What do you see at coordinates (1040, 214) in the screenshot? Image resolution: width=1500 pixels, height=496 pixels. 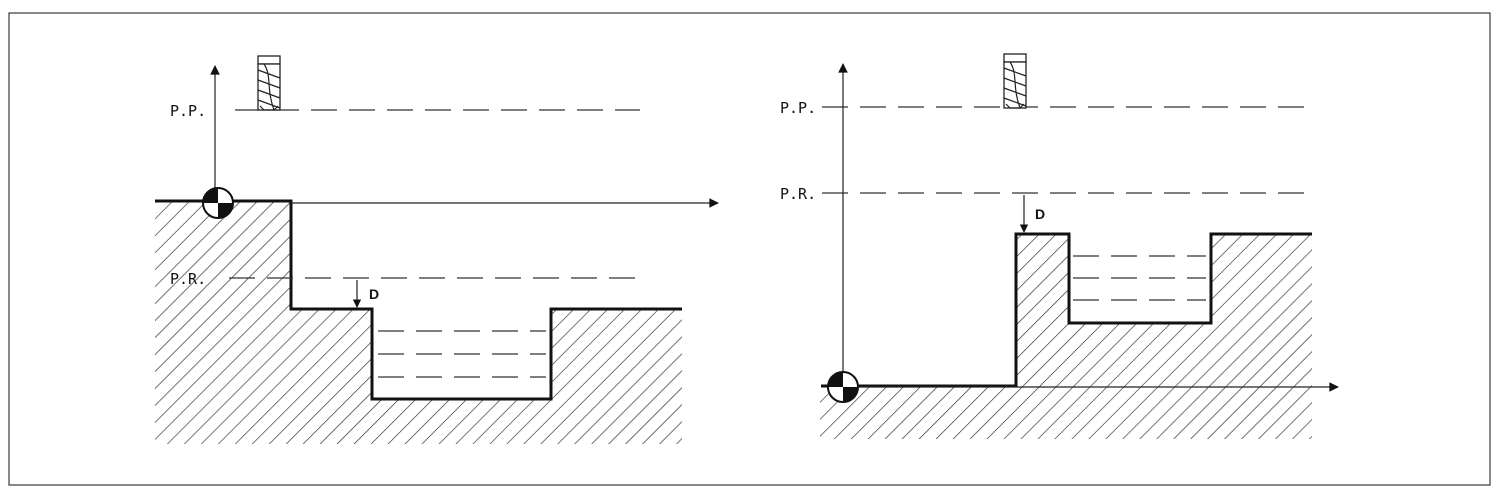 I see `right-d-label: D` at bounding box center [1040, 214].